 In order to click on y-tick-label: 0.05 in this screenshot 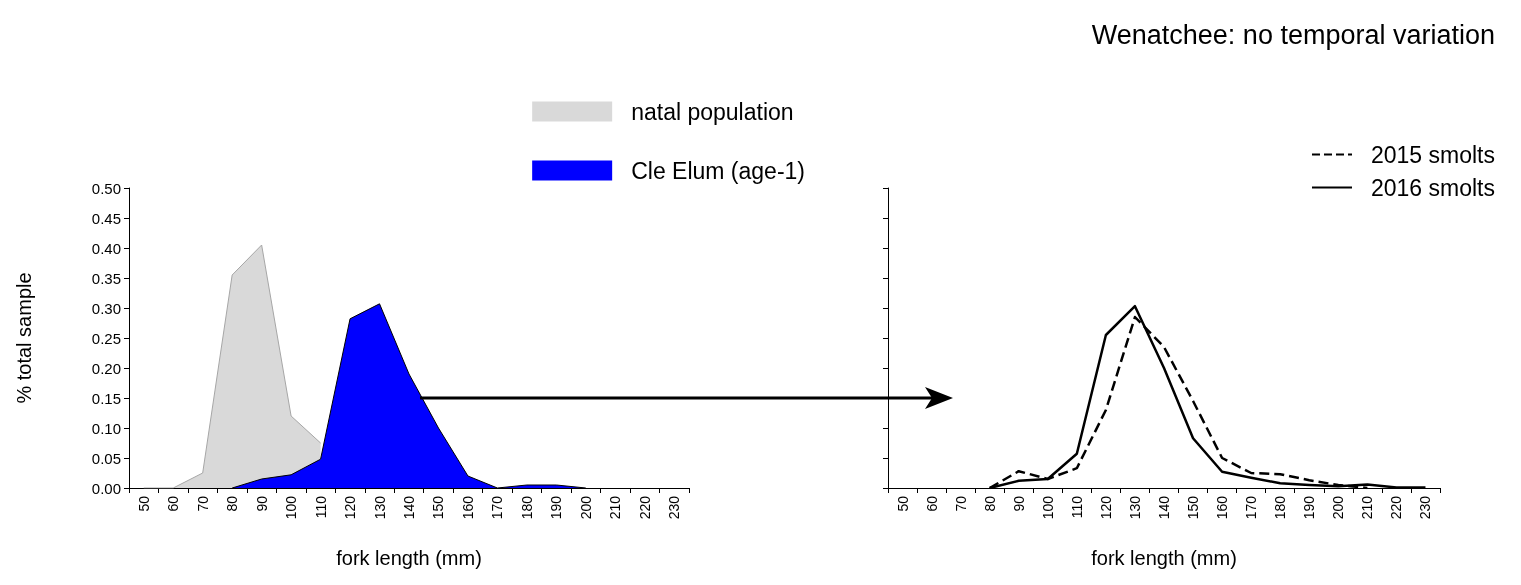, I will do `click(106, 458)`.